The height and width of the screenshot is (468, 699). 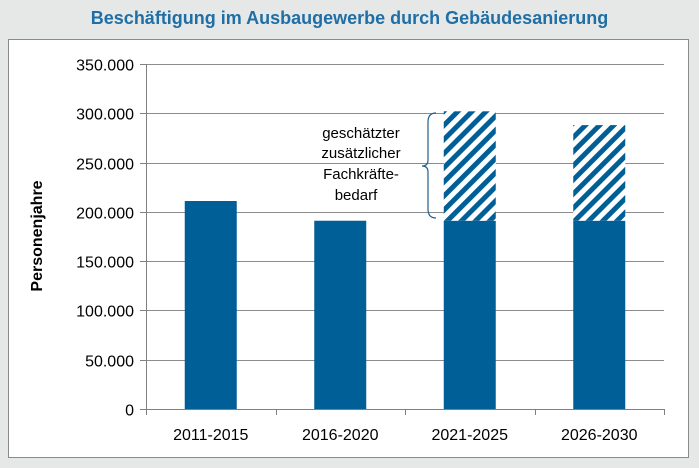 What do you see at coordinates (429, 165) in the screenshot?
I see `annotation-brace` at bounding box center [429, 165].